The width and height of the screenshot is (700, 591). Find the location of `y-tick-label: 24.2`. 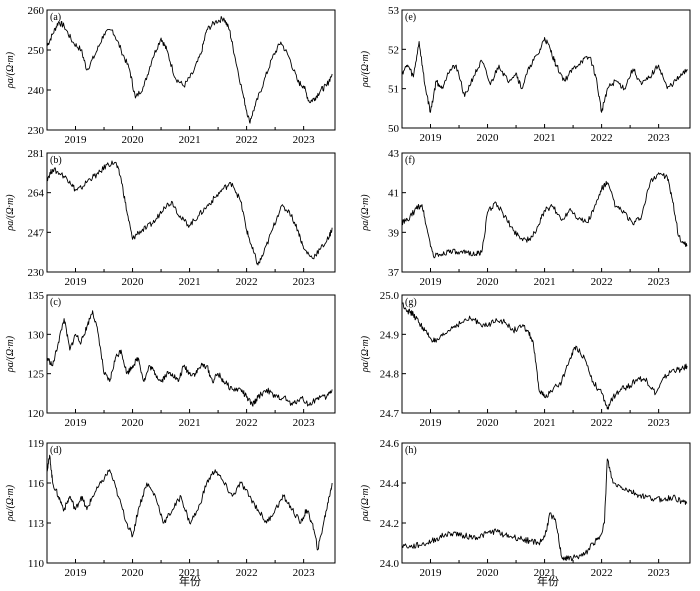

y-tick-label: 24.2 is located at coordinates (389, 524).